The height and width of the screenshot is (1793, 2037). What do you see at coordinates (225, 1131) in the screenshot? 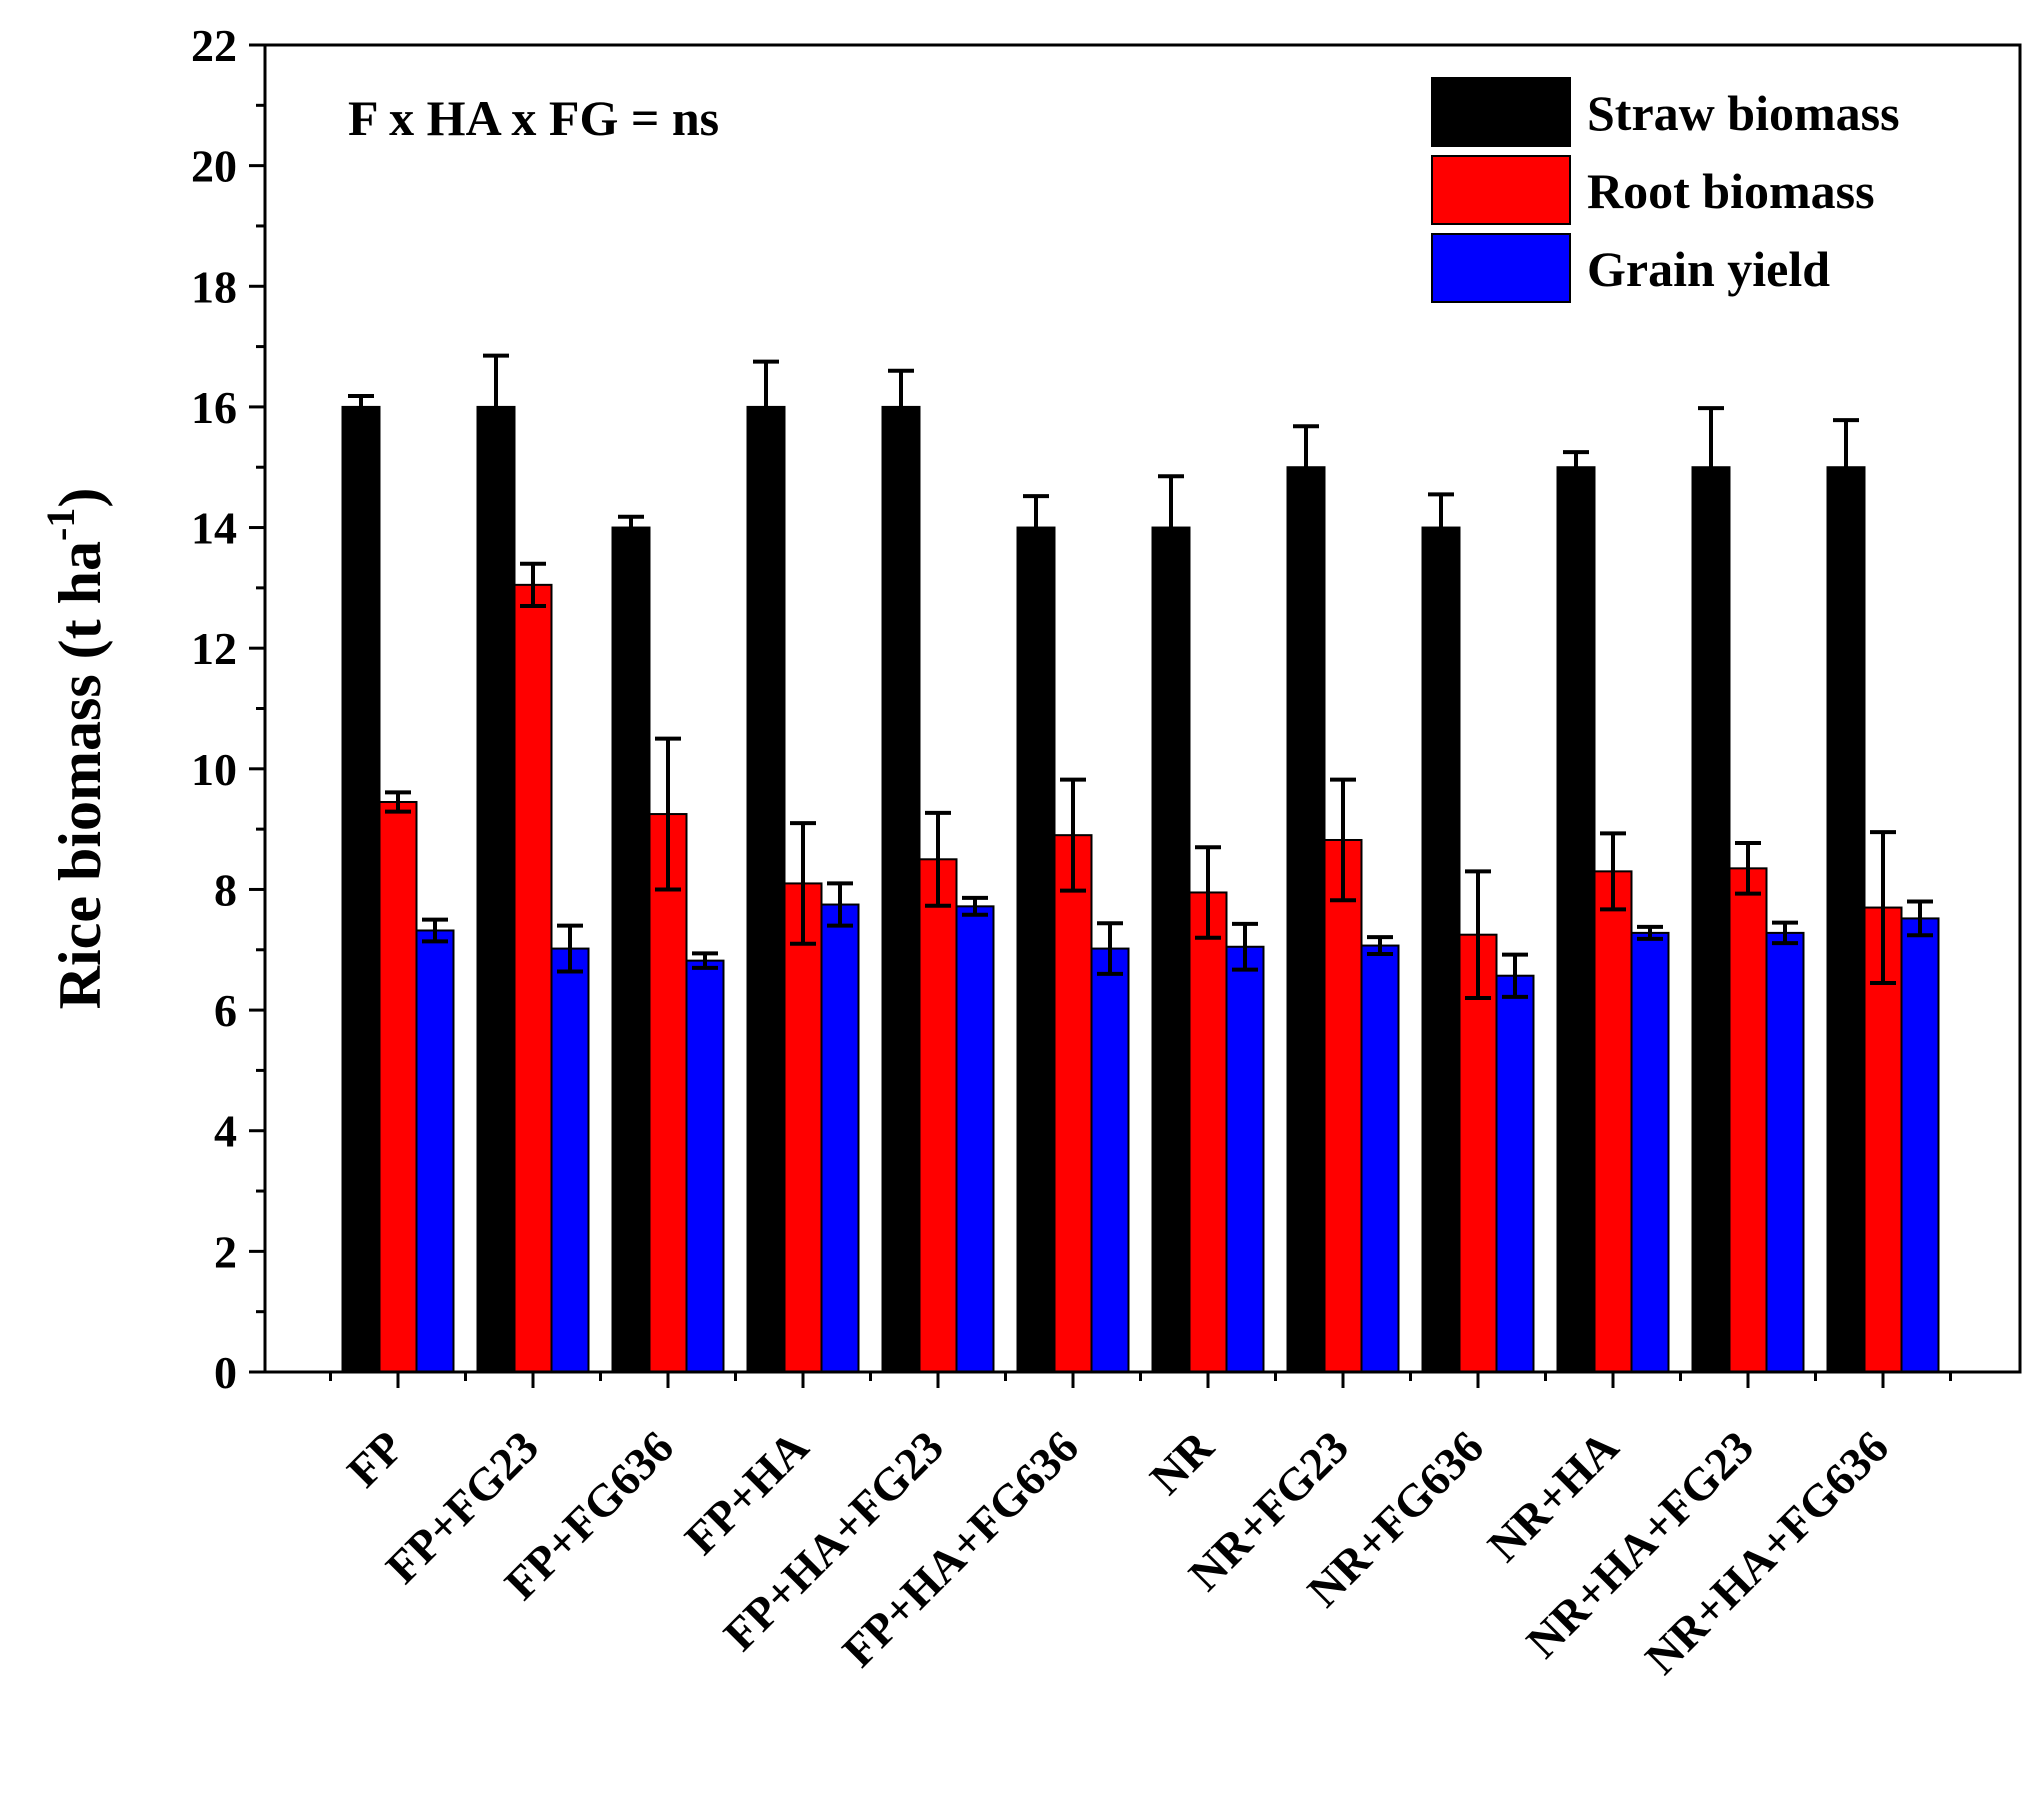
I see `y-tick-label: 4` at bounding box center [225, 1131].